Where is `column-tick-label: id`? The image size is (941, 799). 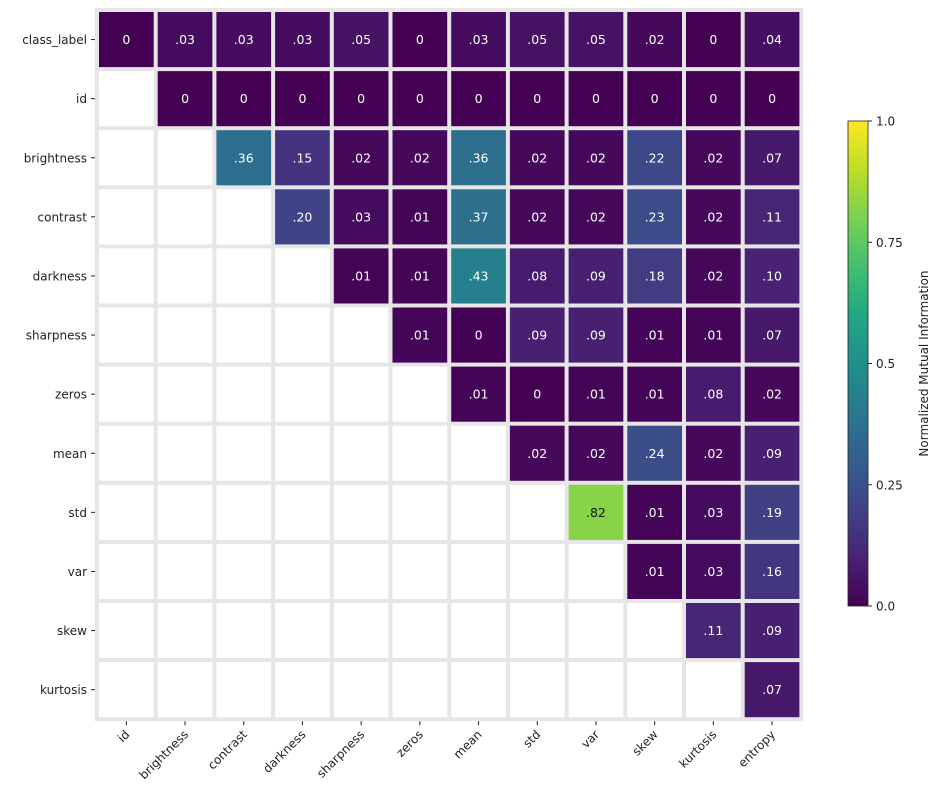 column-tick-label: id is located at coordinates (124, 736).